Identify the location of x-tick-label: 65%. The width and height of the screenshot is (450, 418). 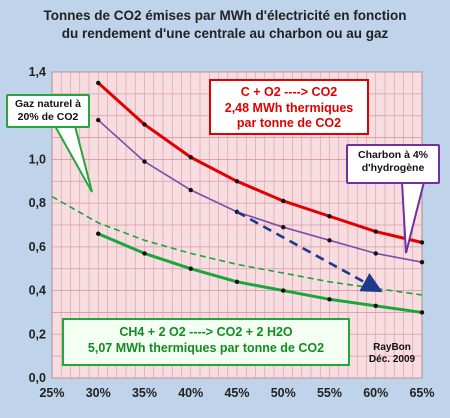
(421, 393).